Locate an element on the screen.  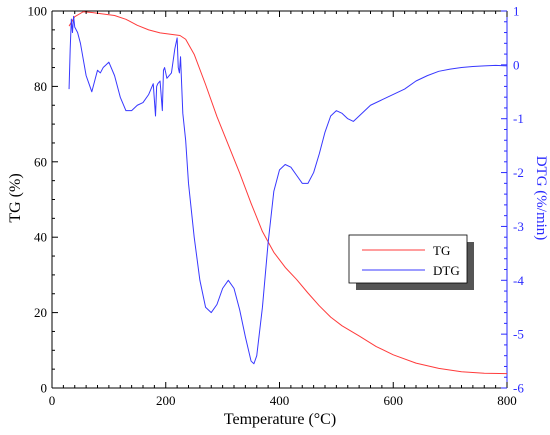
y-right-tick-label: -2 is located at coordinates (518, 172).